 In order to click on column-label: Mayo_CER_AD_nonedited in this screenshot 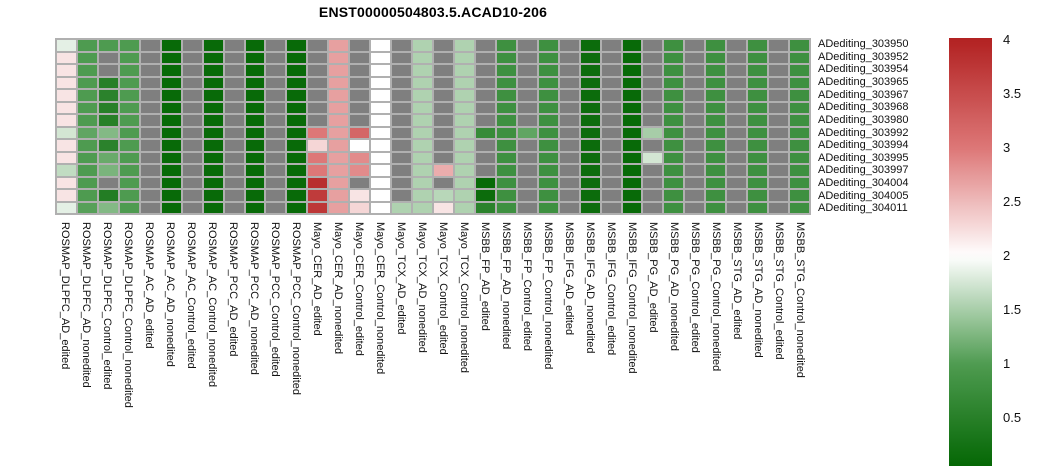, I will do `click(338, 288)`.